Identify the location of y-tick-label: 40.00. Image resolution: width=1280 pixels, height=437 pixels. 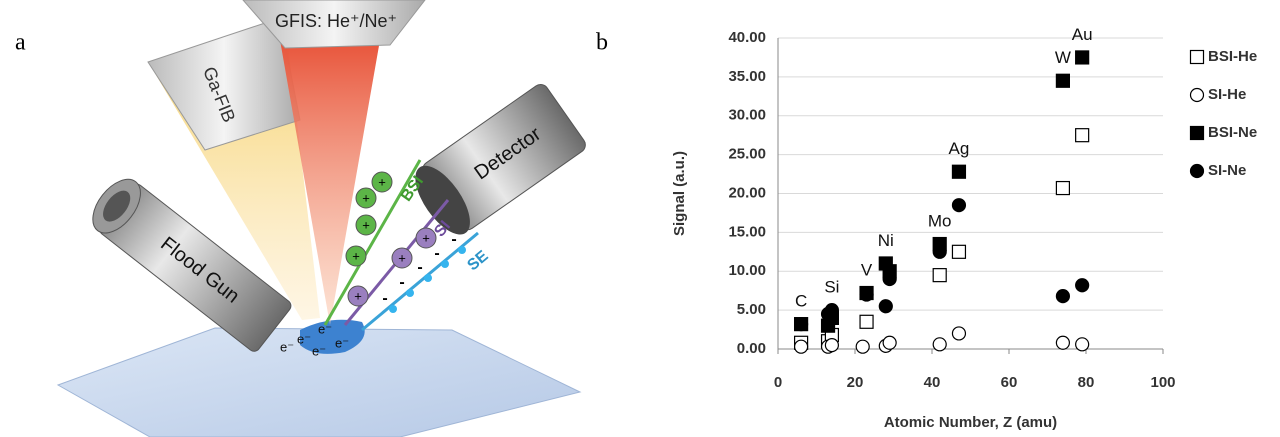
(747, 37).